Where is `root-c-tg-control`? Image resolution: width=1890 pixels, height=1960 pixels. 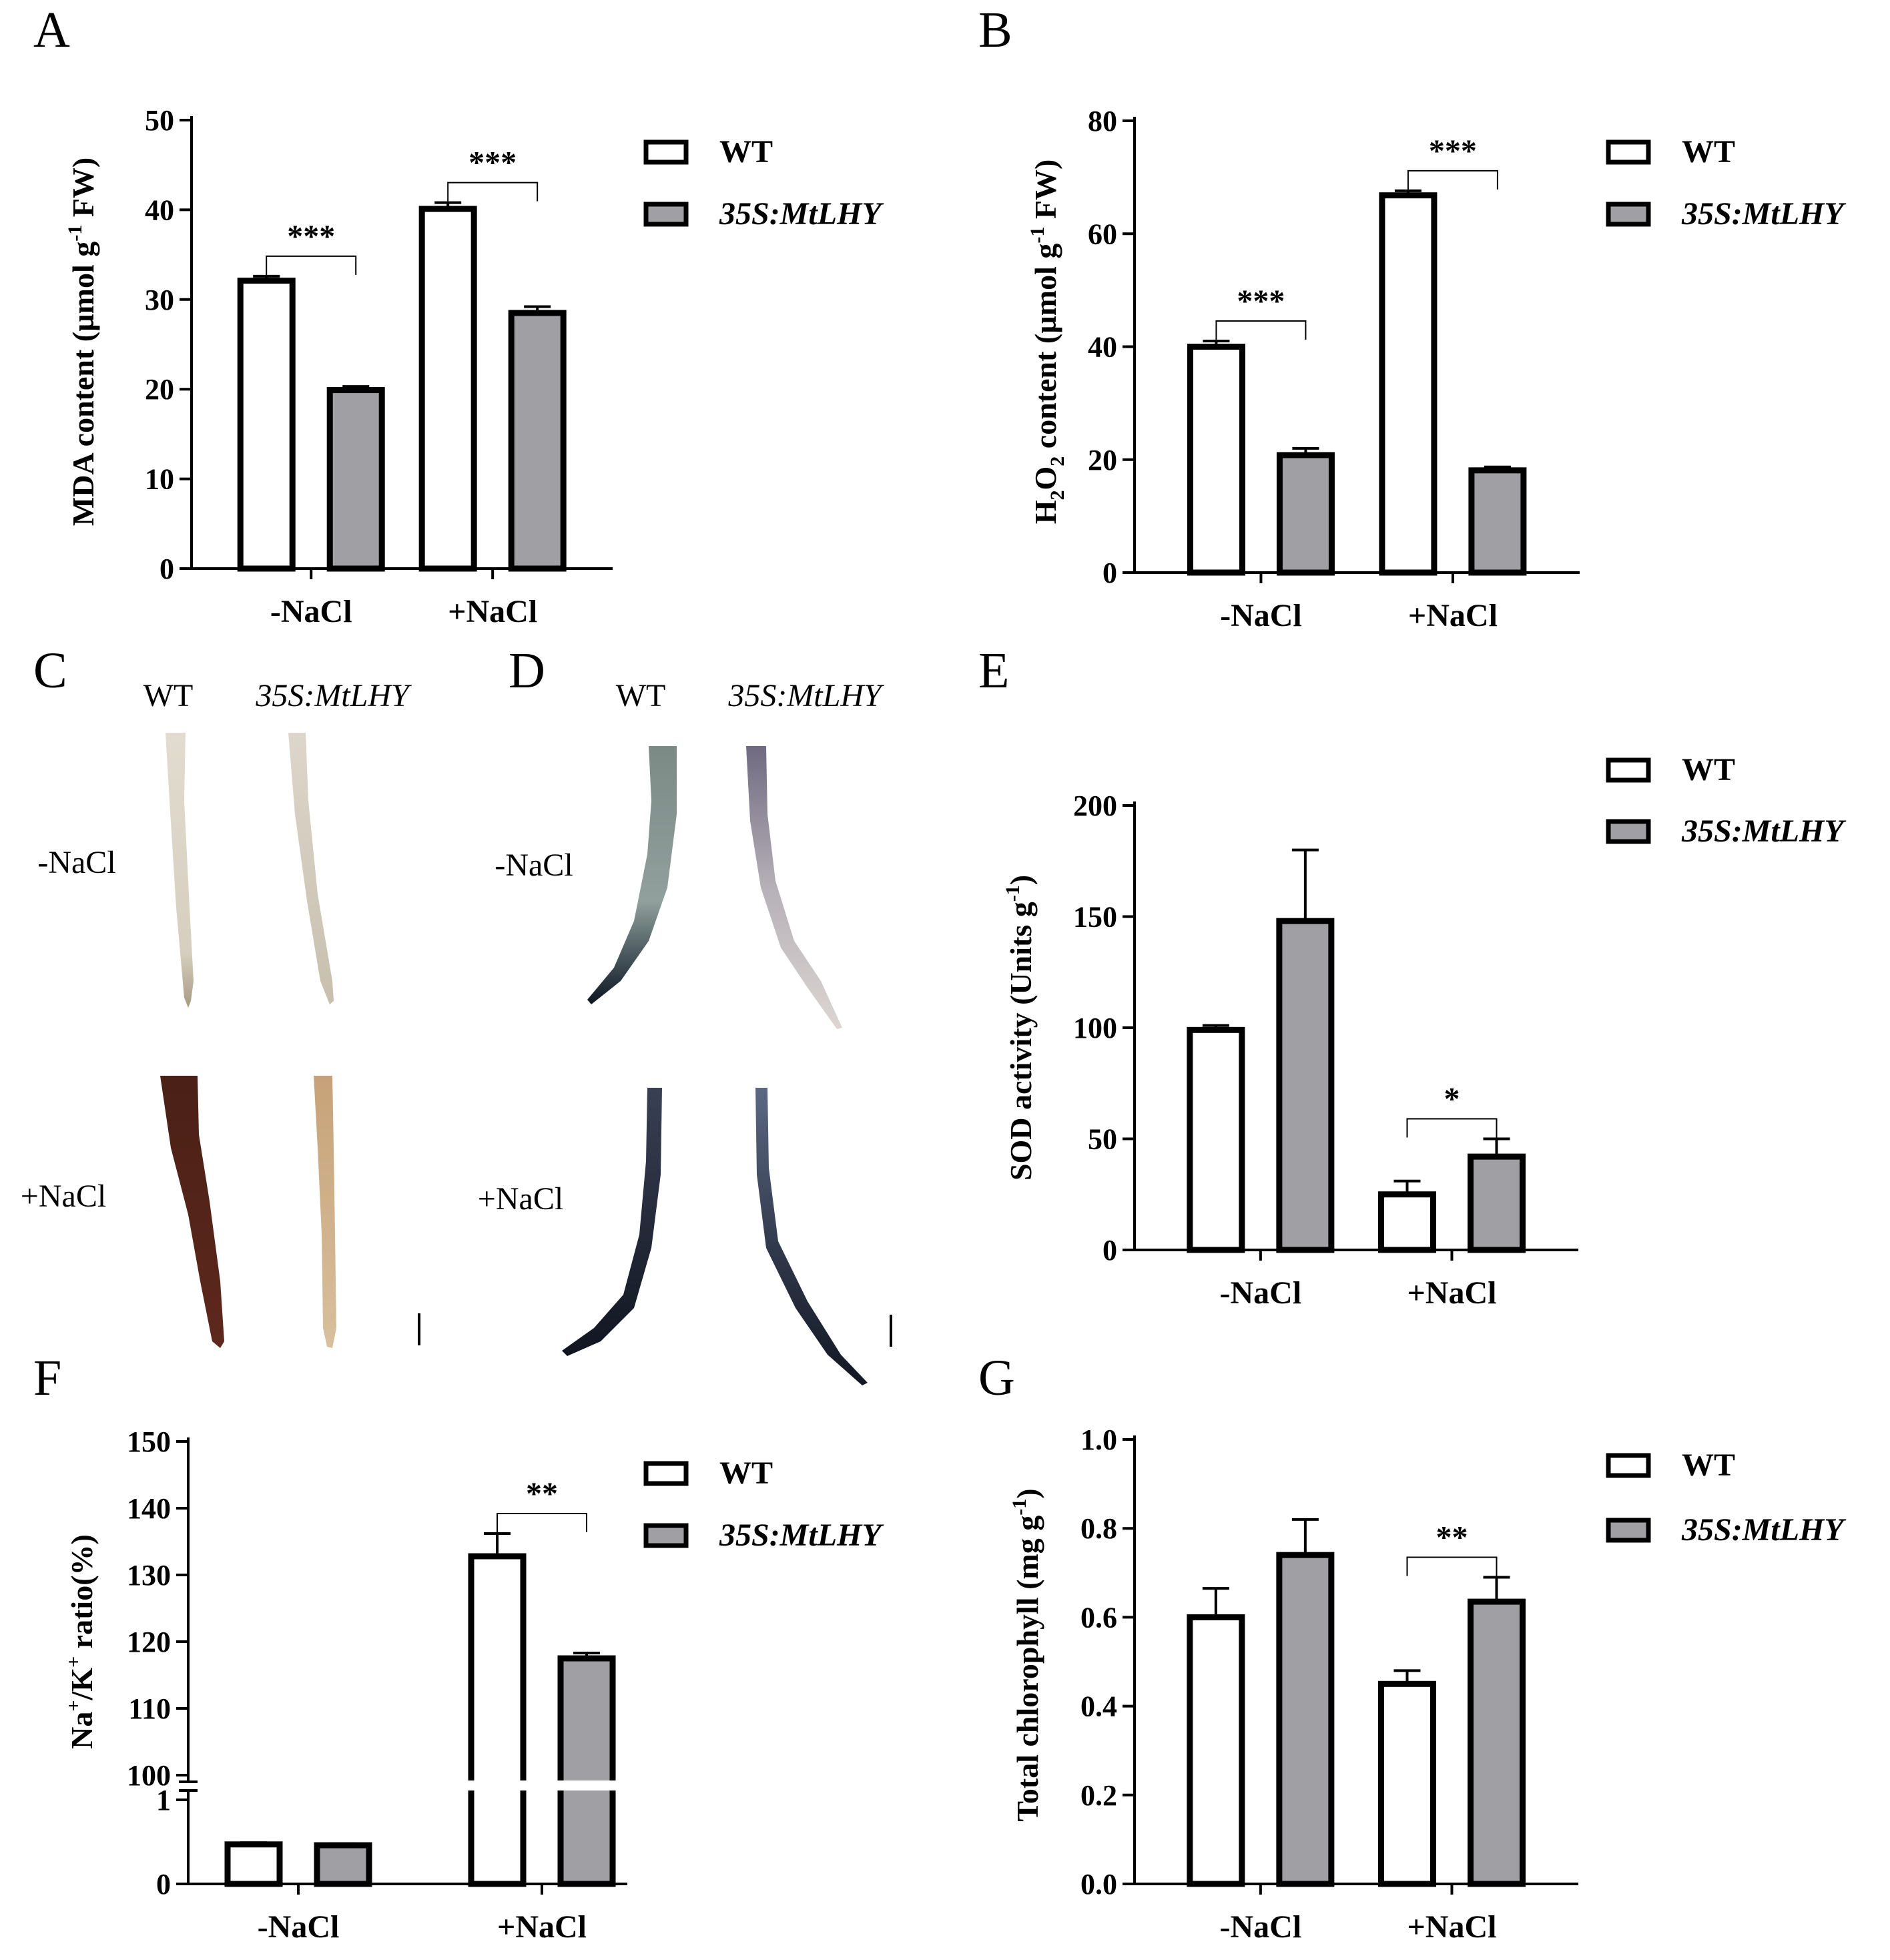 root-c-tg-control is located at coordinates (311, 868).